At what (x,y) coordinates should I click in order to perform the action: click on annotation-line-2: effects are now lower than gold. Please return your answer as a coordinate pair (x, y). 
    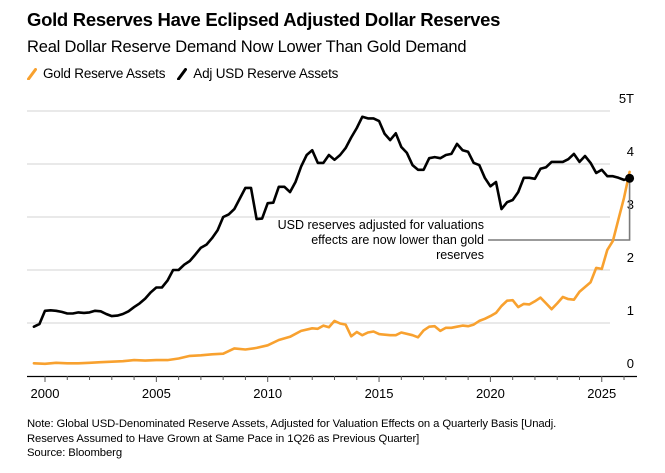
    Looking at the image, I should click on (397, 240).